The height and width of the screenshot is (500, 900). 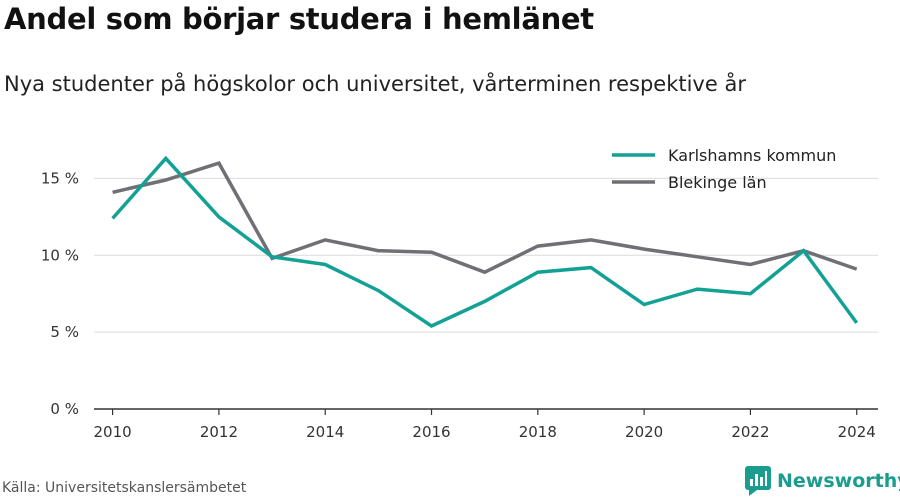 What do you see at coordinates (752, 155) in the screenshot?
I see `legend-label: Karlshamns kommun` at bounding box center [752, 155].